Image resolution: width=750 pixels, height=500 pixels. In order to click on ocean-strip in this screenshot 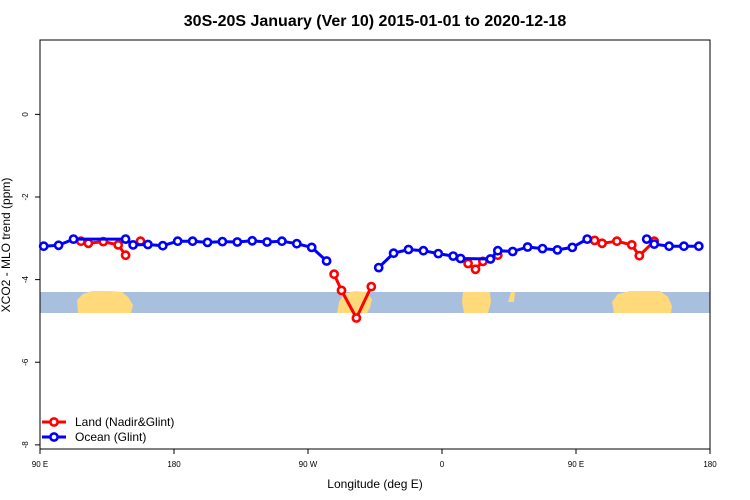, I will do `click(375, 302)`.